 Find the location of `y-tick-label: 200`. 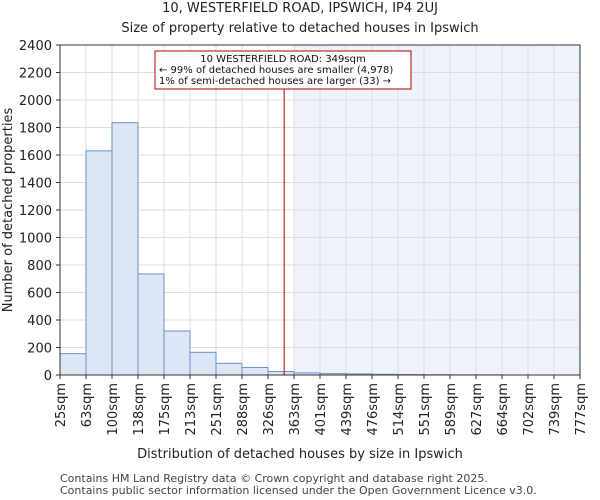

y-tick-label: 200 is located at coordinates (39, 349).